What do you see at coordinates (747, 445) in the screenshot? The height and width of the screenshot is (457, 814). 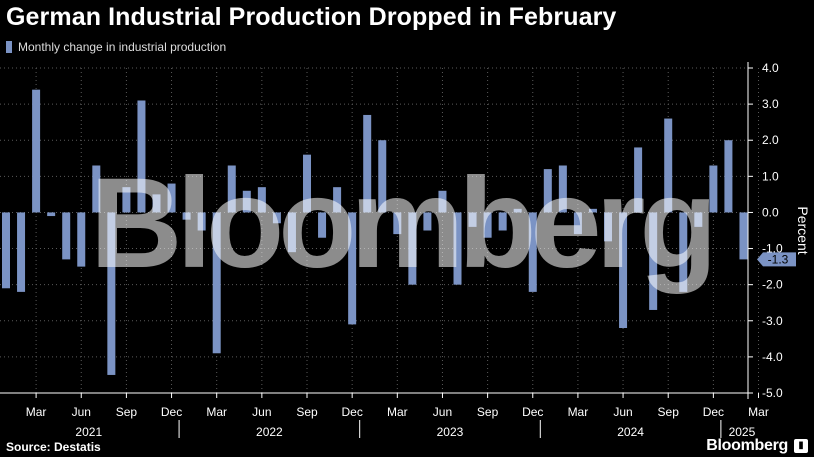 I see `brand-logo: Bloomberg` at bounding box center [747, 445].